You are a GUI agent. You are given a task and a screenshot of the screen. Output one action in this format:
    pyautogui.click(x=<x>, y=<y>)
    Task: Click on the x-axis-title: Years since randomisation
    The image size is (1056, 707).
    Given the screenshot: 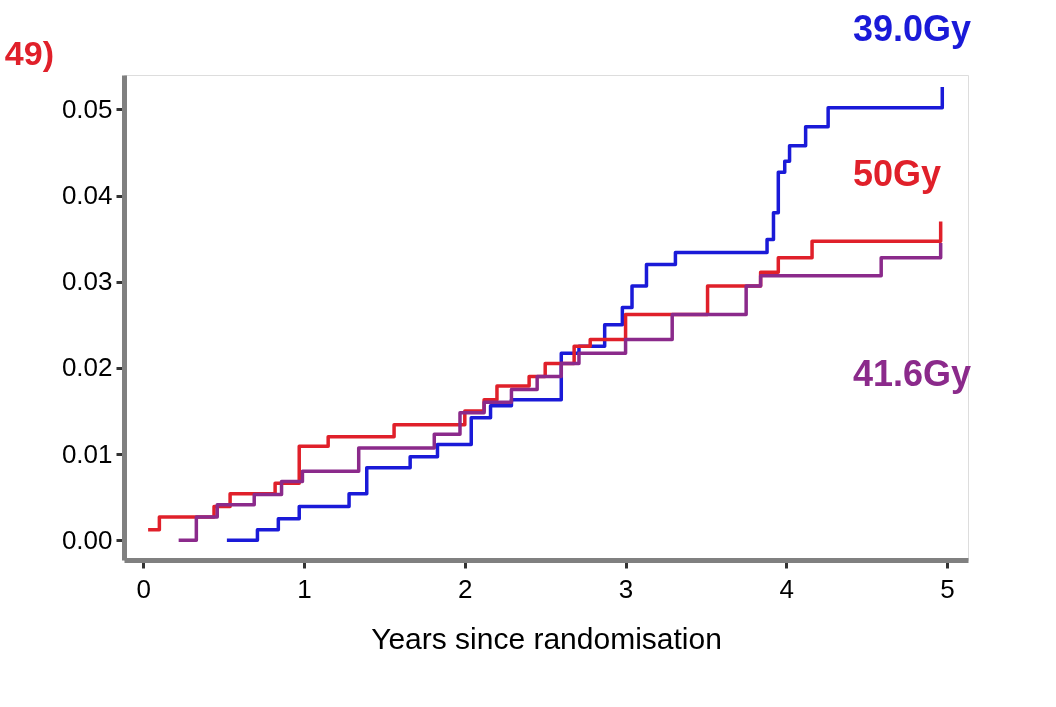 What is the action you would take?
    pyautogui.click(x=546, y=638)
    